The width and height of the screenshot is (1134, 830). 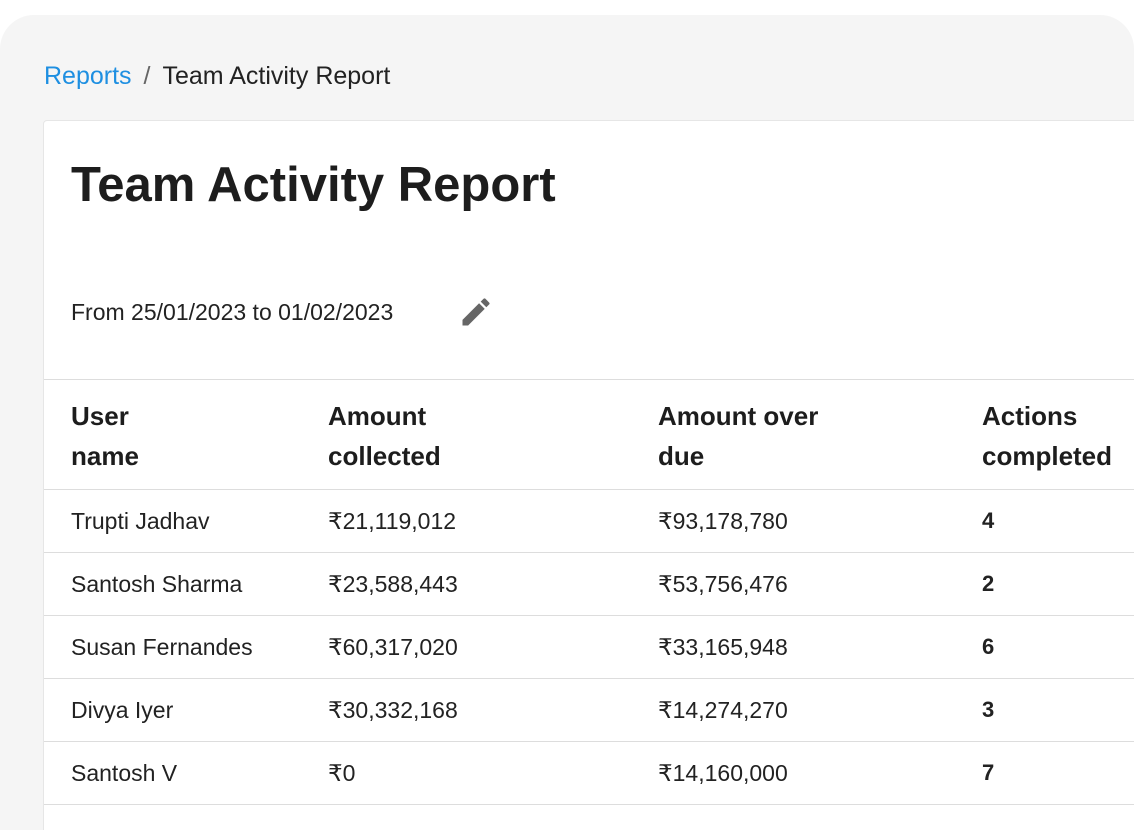 What do you see at coordinates (988, 520) in the screenshot?
I see `table-cell: 4` at bounding box center [988, 520].